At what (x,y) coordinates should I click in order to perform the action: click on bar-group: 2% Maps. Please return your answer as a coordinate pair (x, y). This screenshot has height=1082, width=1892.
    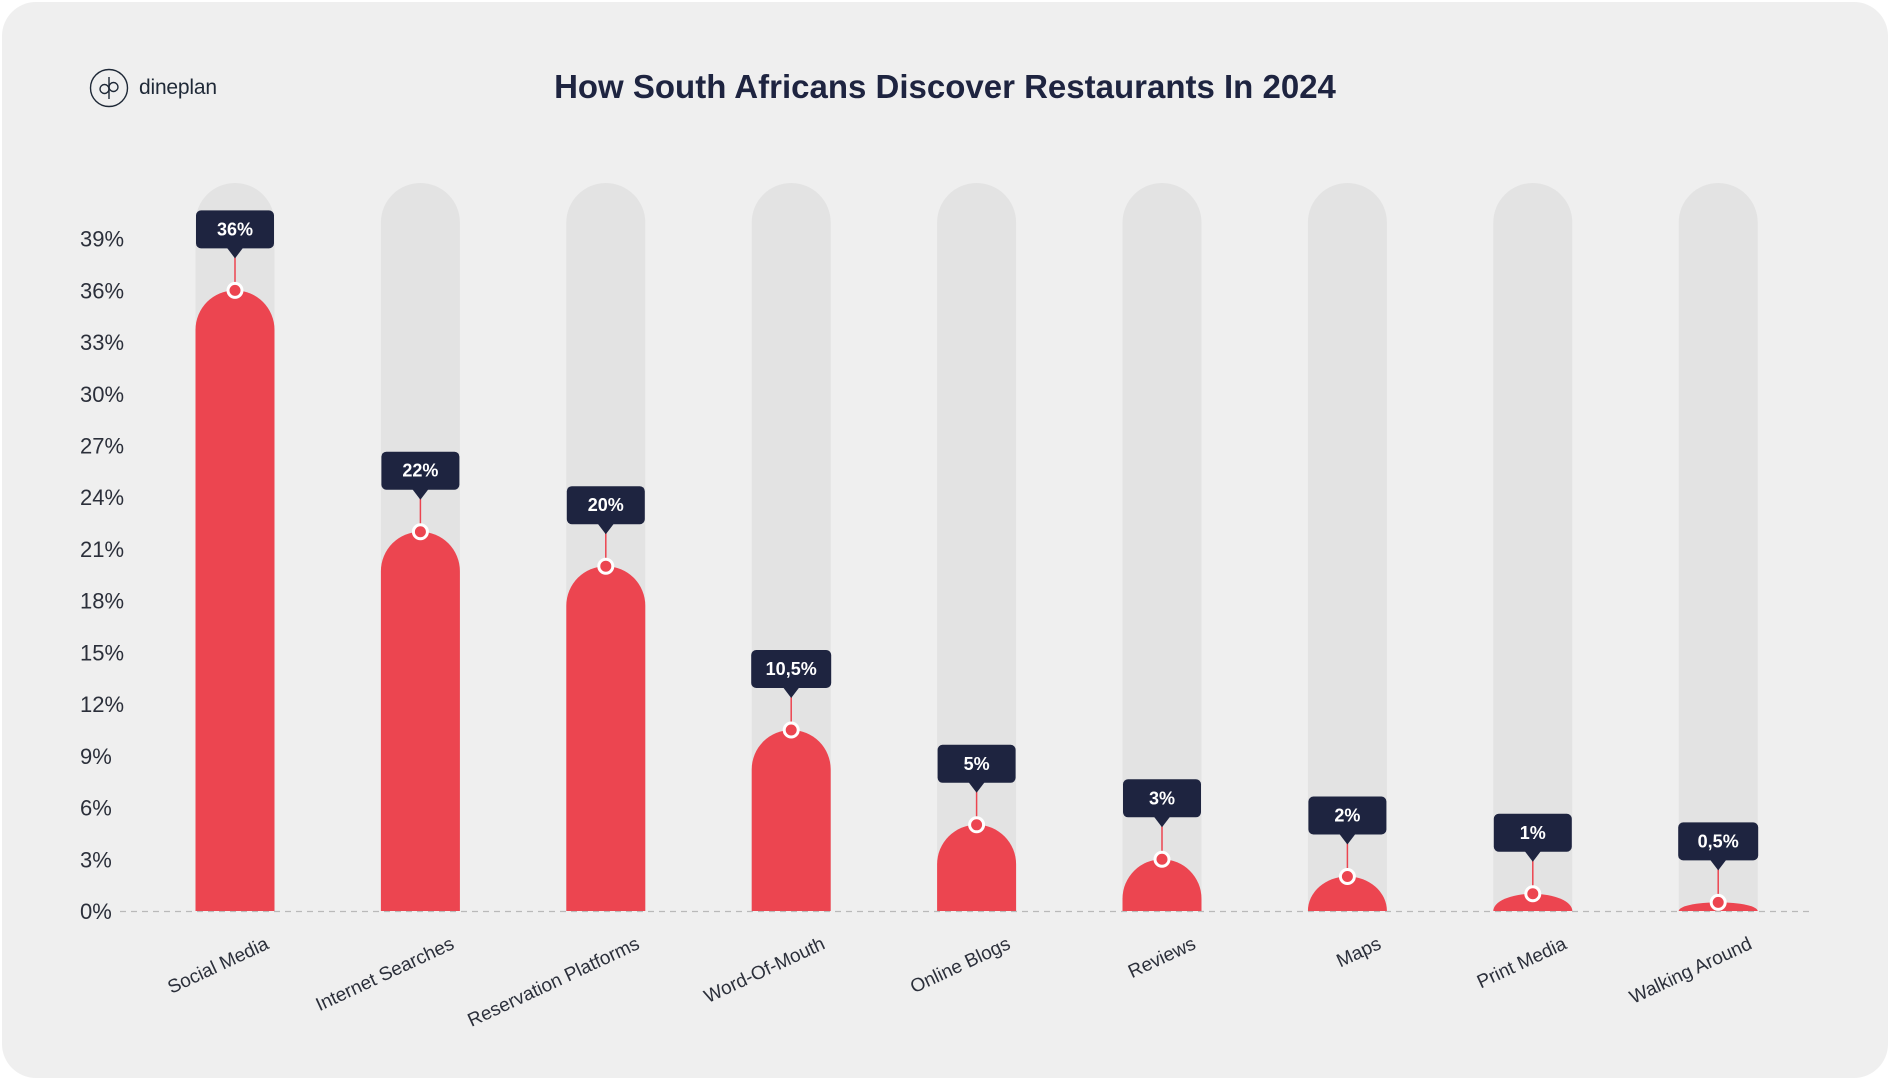
    Looking at the image, I should click on (1347, 577).